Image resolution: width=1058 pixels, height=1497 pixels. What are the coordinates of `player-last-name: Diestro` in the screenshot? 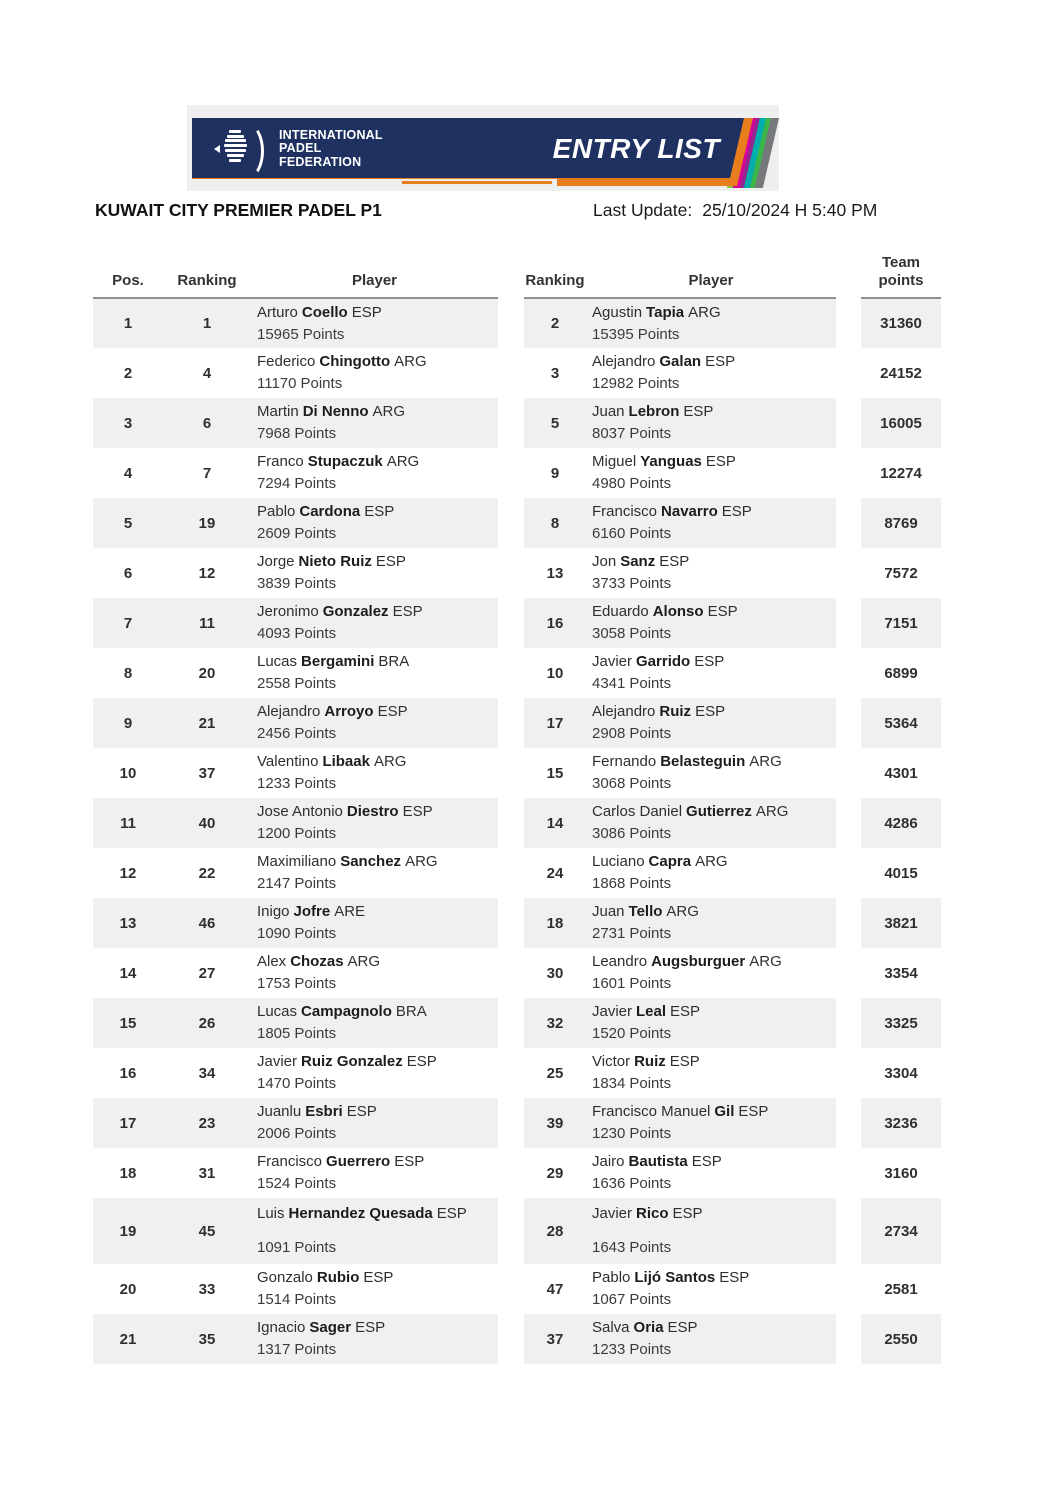 It's located at (372, 811).